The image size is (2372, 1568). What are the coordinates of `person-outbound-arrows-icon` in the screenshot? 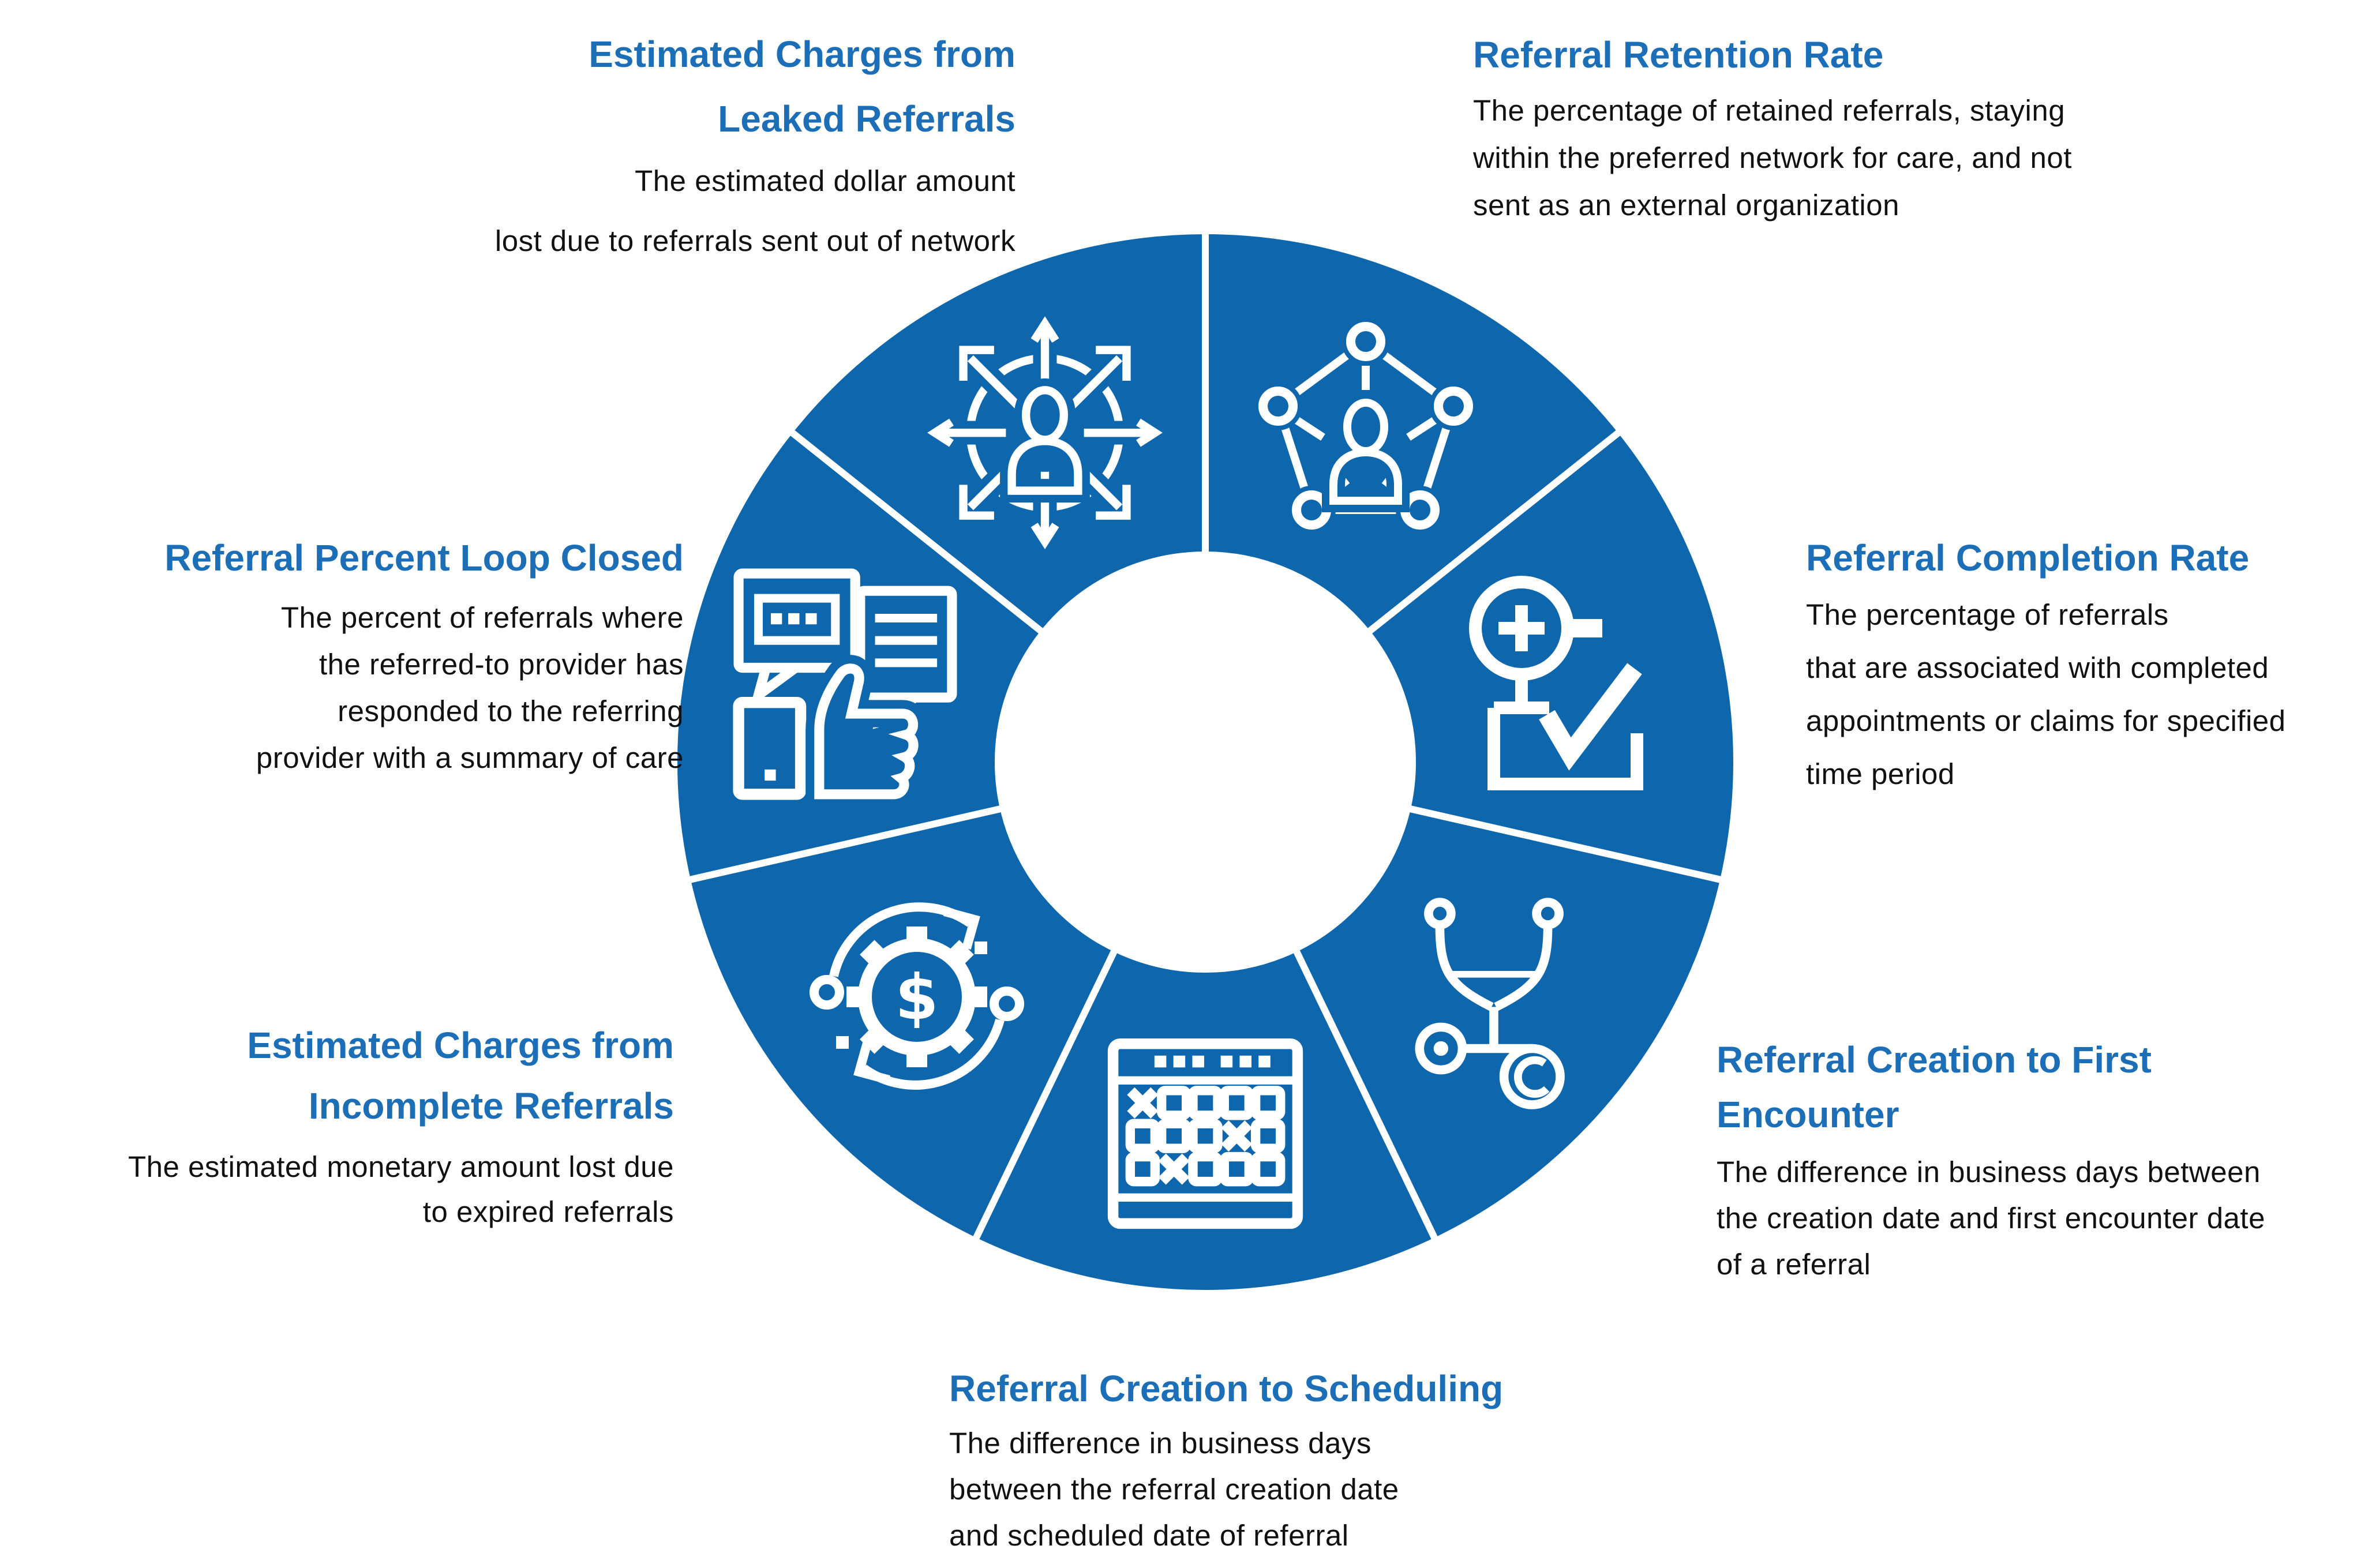 It's located at (1045, 433).